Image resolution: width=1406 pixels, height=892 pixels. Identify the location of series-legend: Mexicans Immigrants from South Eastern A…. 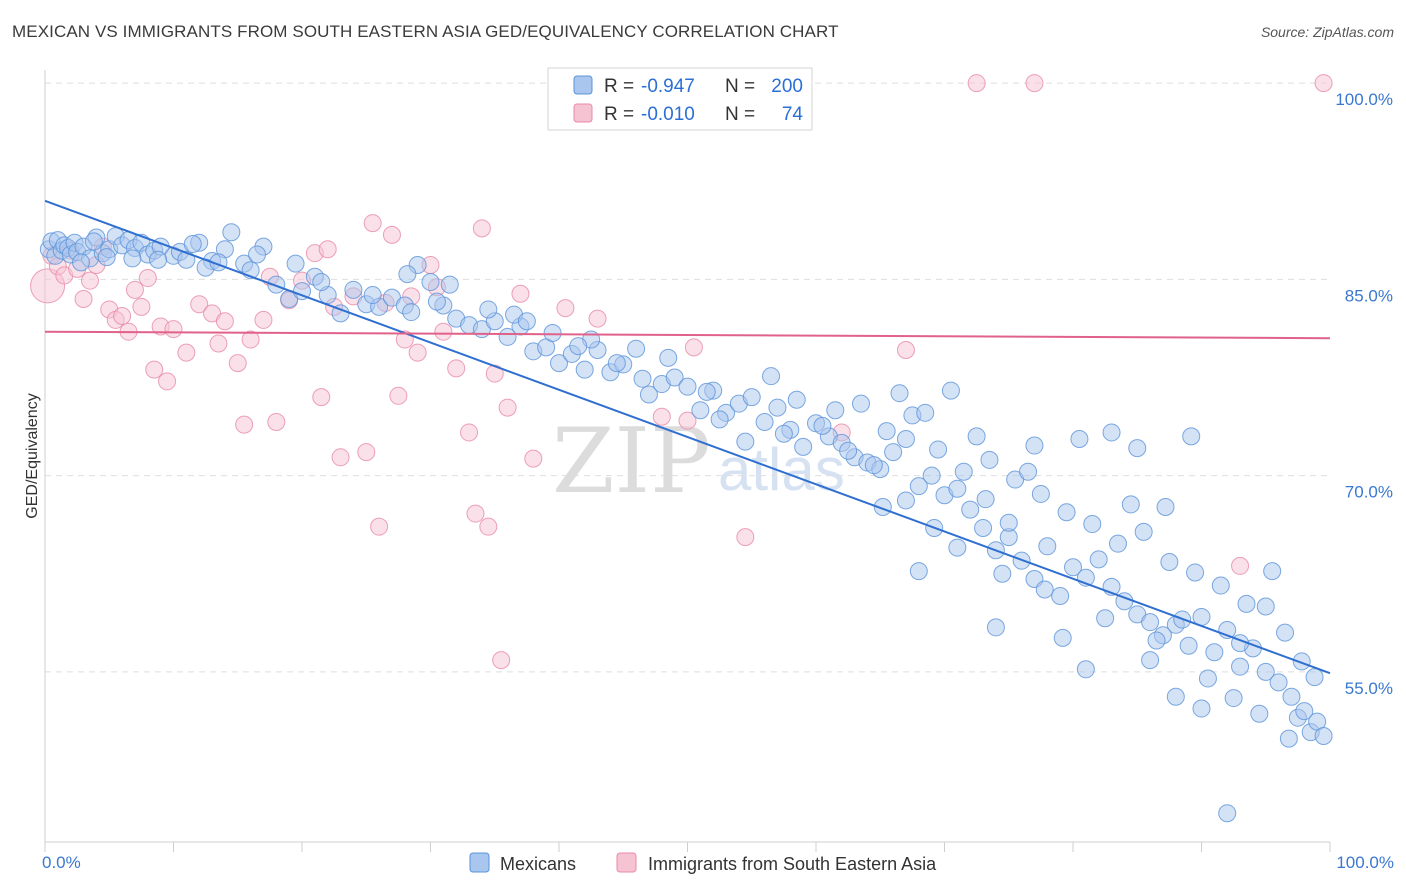
(703, 863).